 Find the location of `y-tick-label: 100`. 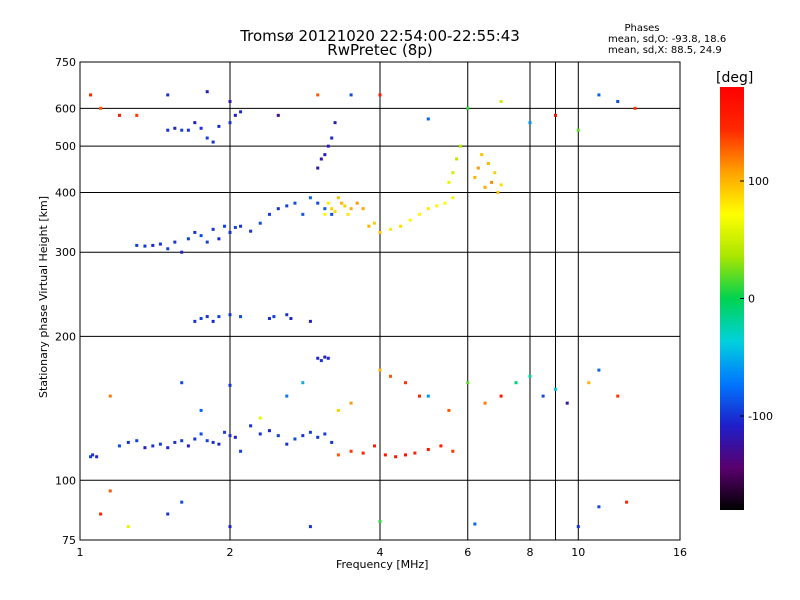

y-tick-label: 100 is located at coordinates (65, 480).